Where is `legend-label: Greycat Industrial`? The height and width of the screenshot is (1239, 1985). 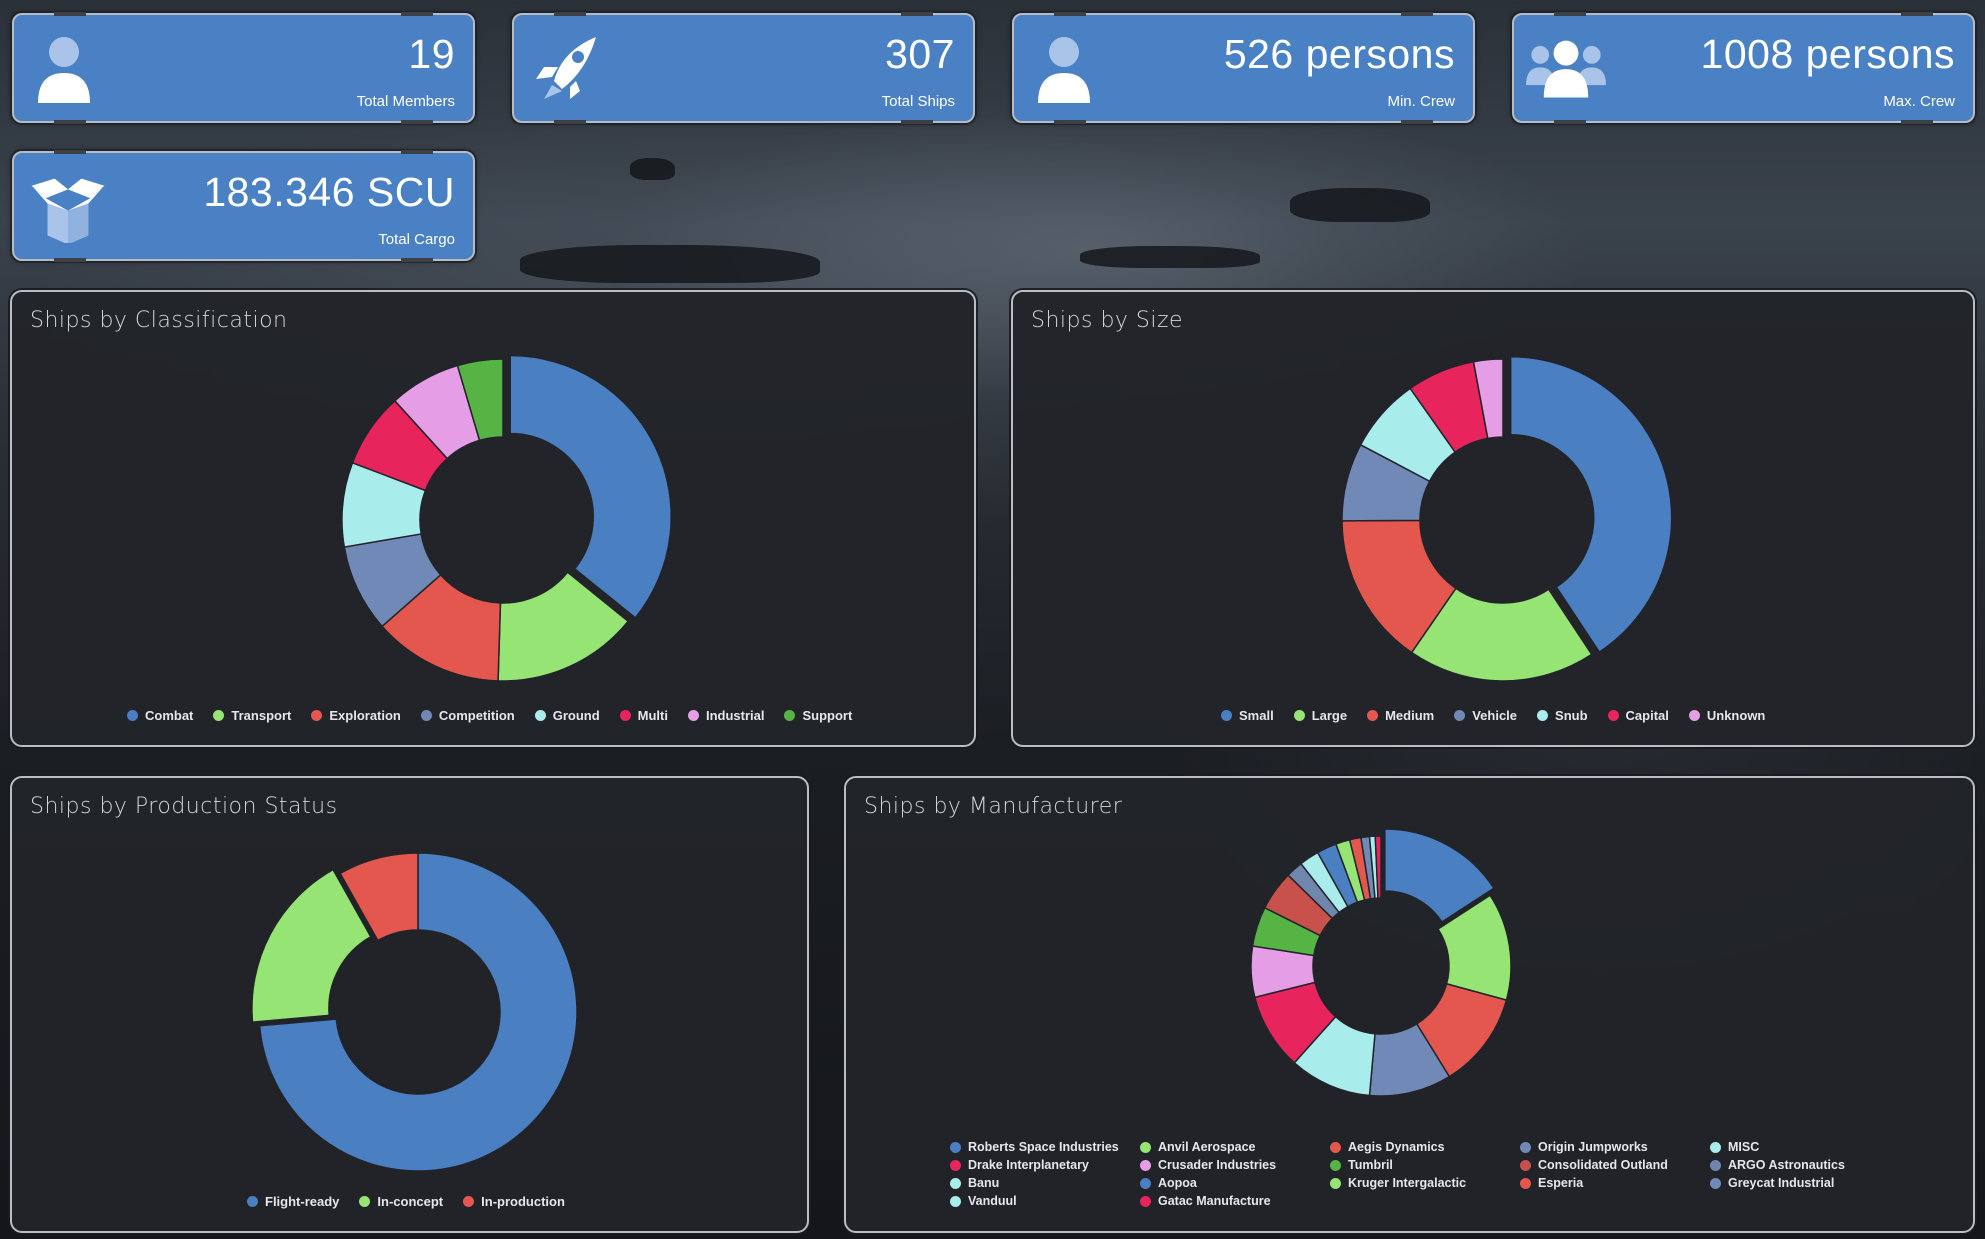 legend-label: Greycat Industrial is located at coordinates (1781, 1183).